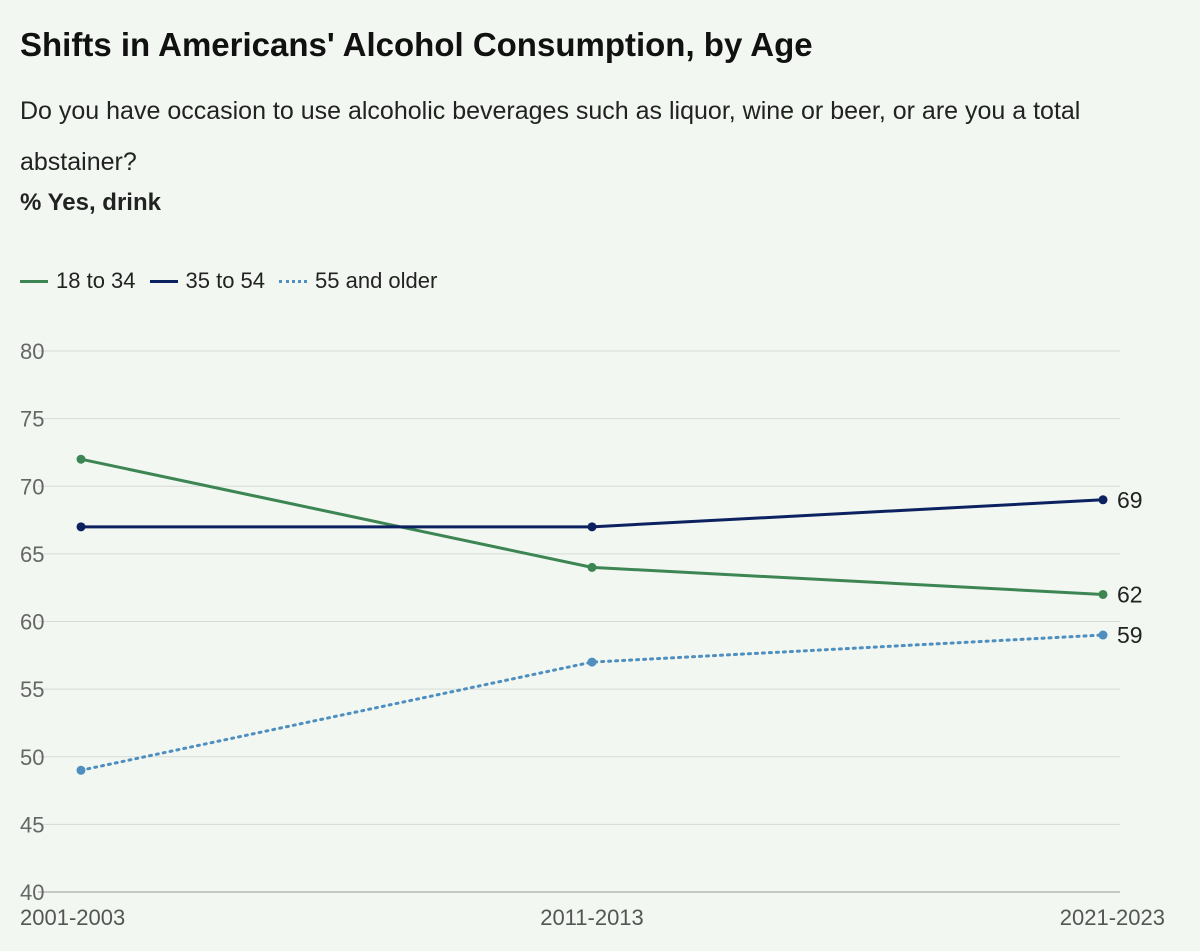  I want to click on x-axis: 2001-2003 2011-2013 2021-2023, so click(592, 917).